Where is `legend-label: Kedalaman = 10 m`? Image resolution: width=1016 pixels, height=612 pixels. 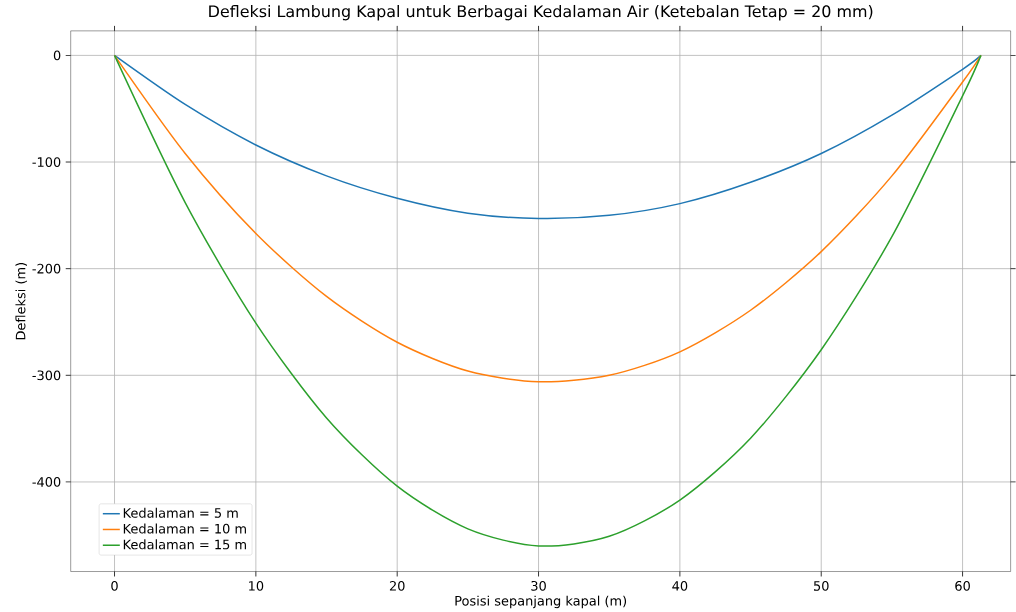
legend-label: Kedalaman = 10 m is located at coordinates (184, 528).